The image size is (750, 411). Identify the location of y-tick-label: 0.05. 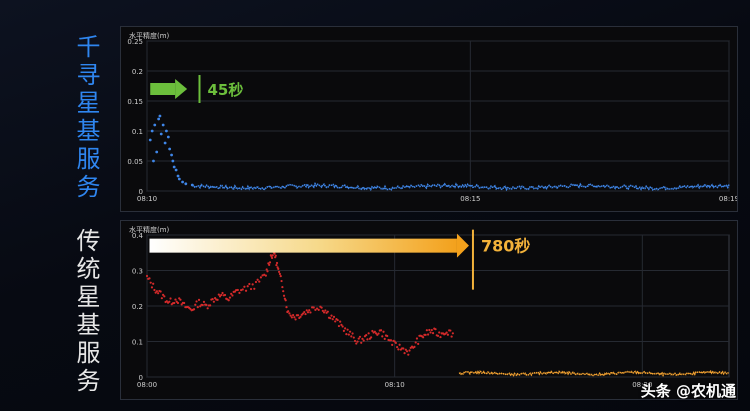
(135, 162).